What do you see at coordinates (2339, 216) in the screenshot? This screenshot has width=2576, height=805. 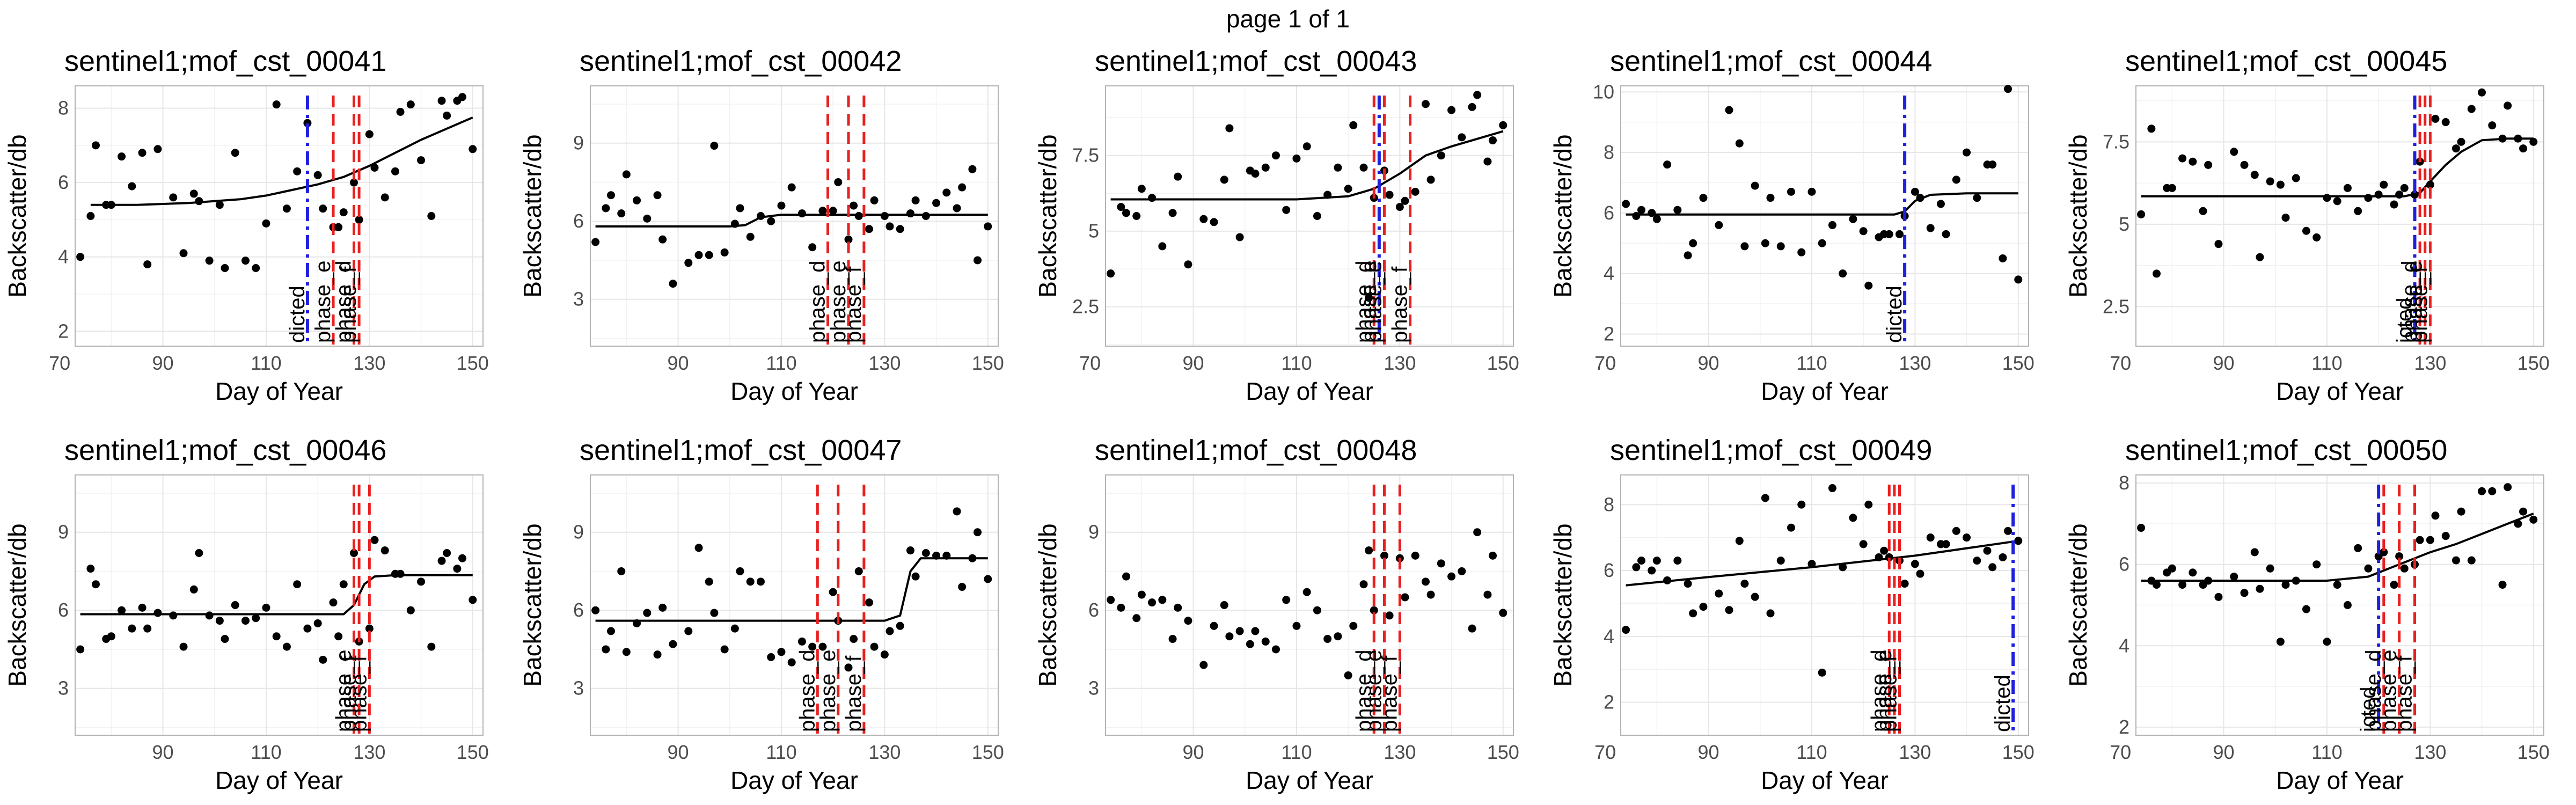 I see `panel-border` at bounding box center [2339, 216].